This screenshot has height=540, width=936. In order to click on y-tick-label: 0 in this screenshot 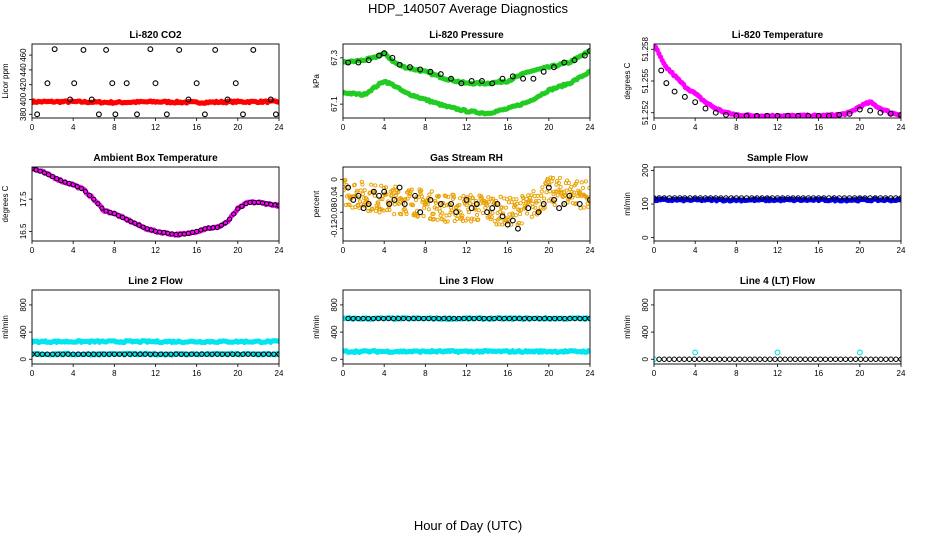, I will do `click(645, 237)`.